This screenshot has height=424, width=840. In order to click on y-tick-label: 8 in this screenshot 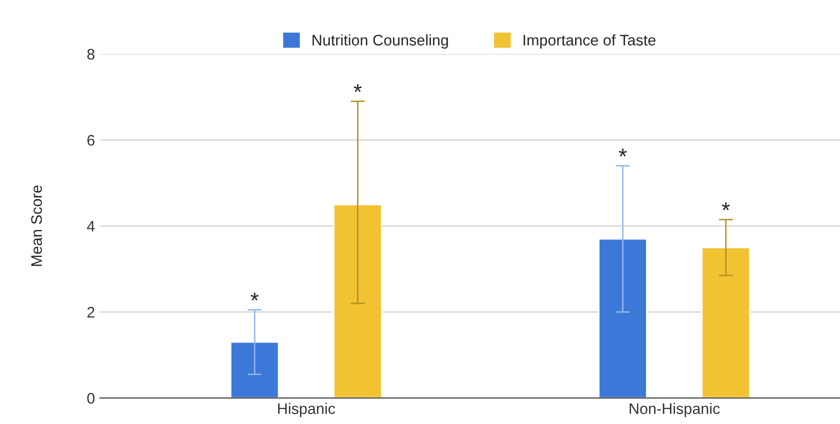, I will do `click(90, 54)`.